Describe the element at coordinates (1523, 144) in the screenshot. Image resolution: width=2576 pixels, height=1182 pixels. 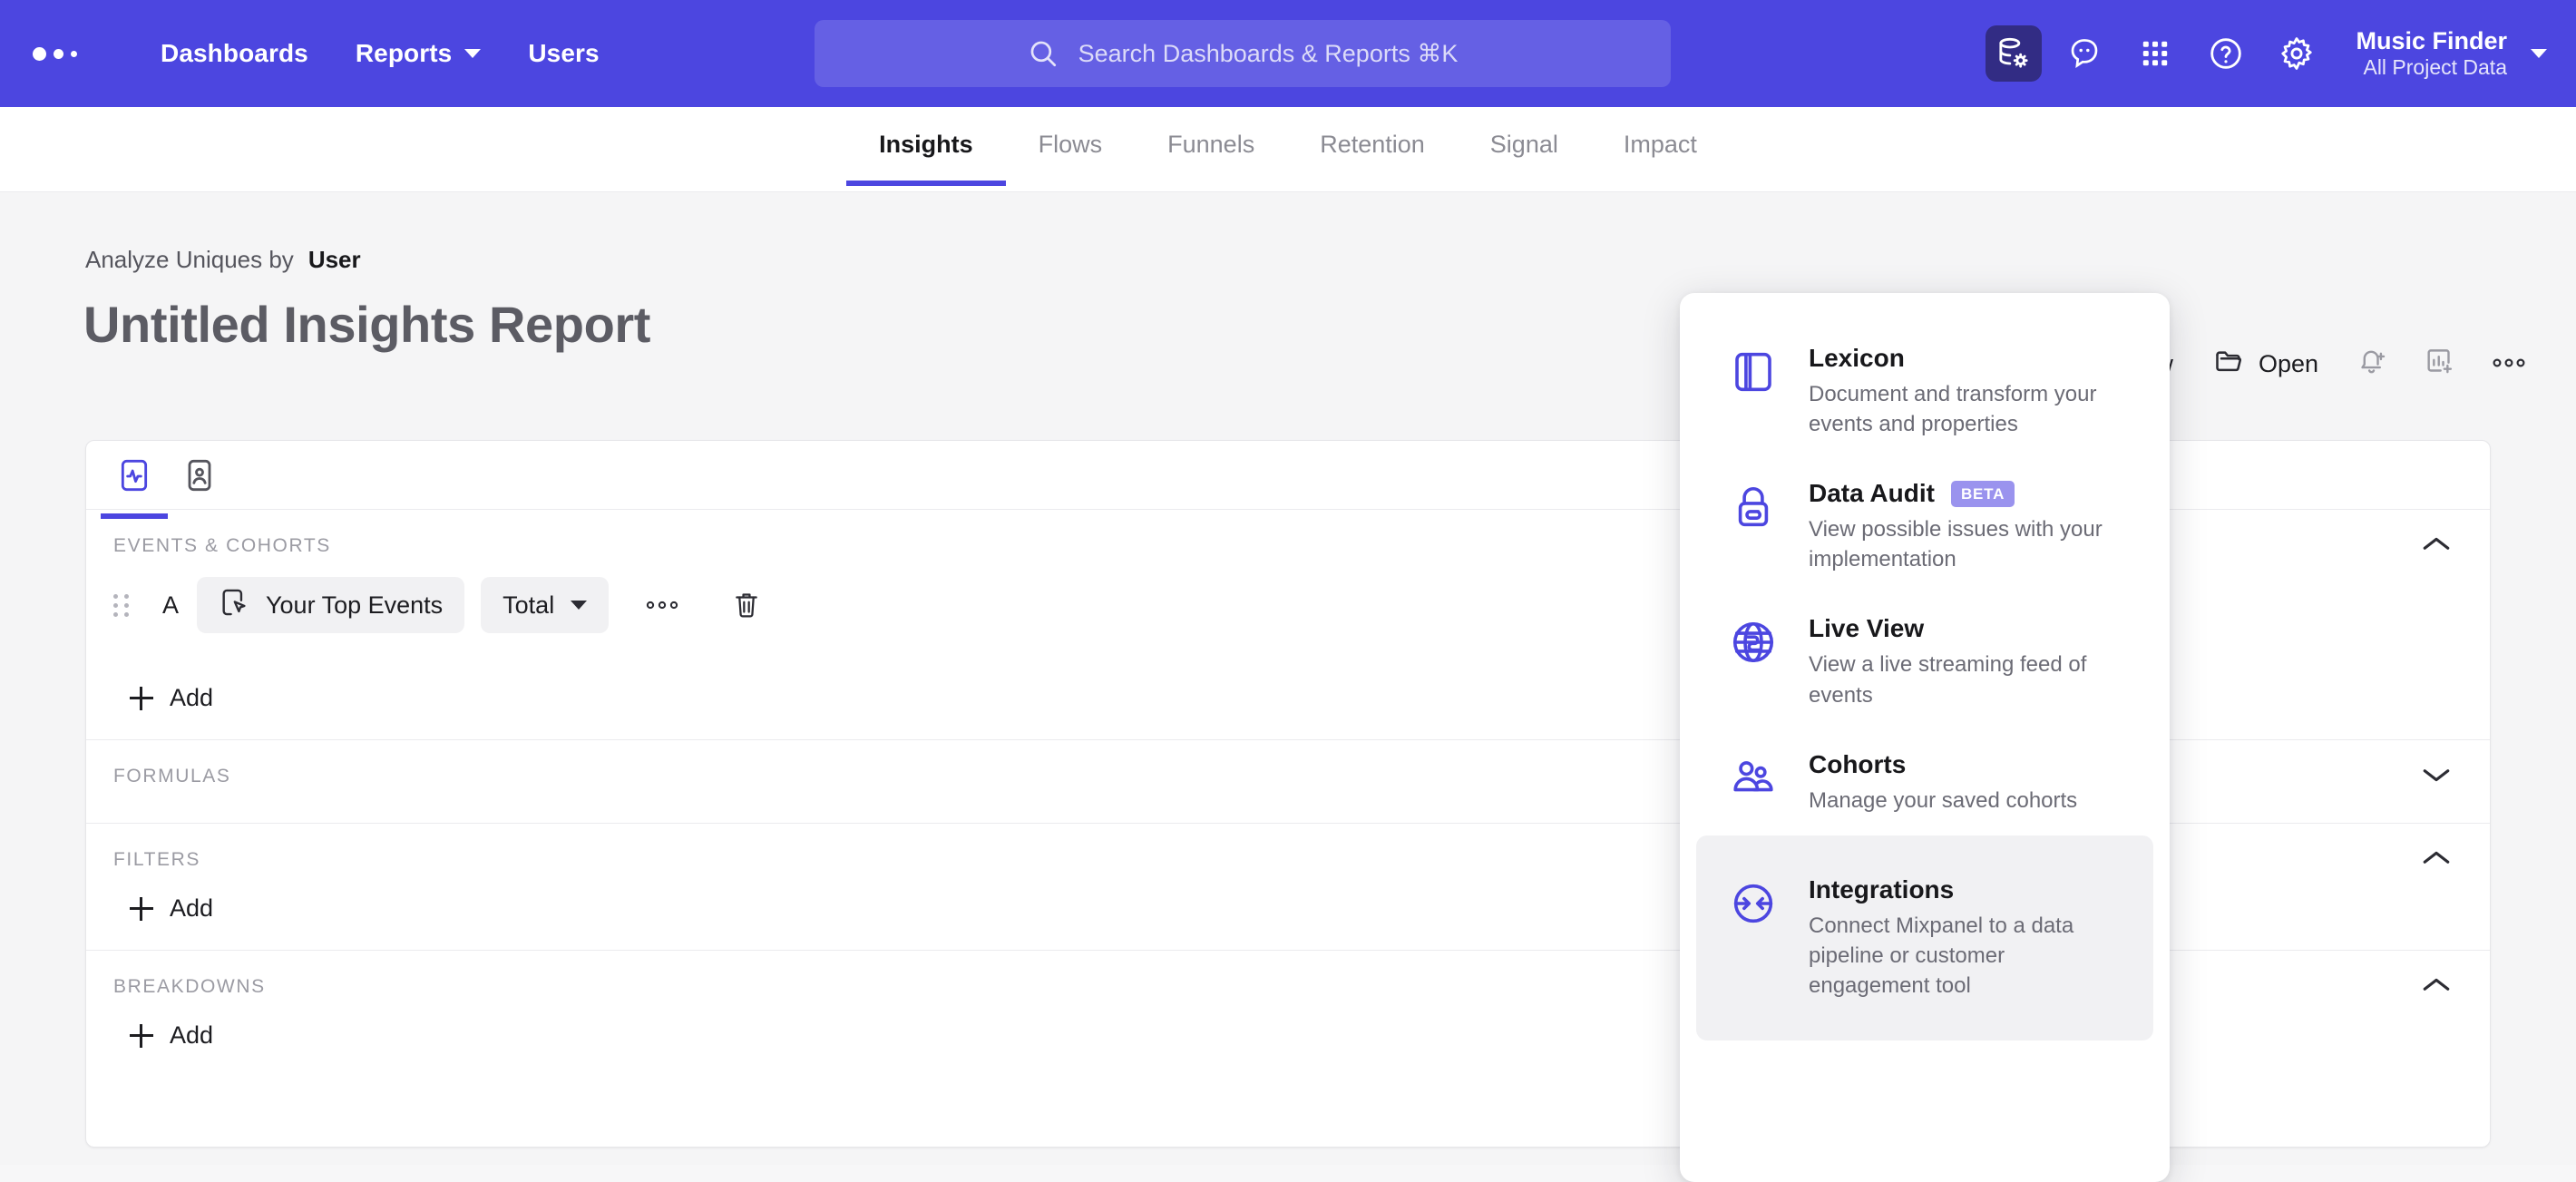
I see `tab-label: Signal` at that location.